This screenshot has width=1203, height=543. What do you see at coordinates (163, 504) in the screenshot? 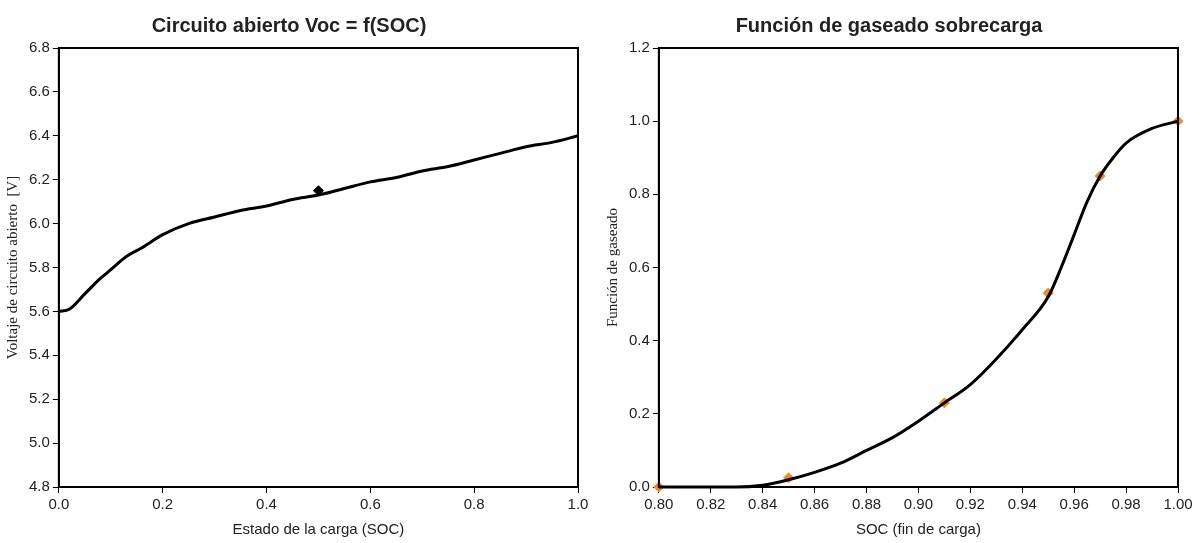
I see `x-tick-label: 0.2` at bounding box center [163, 504].